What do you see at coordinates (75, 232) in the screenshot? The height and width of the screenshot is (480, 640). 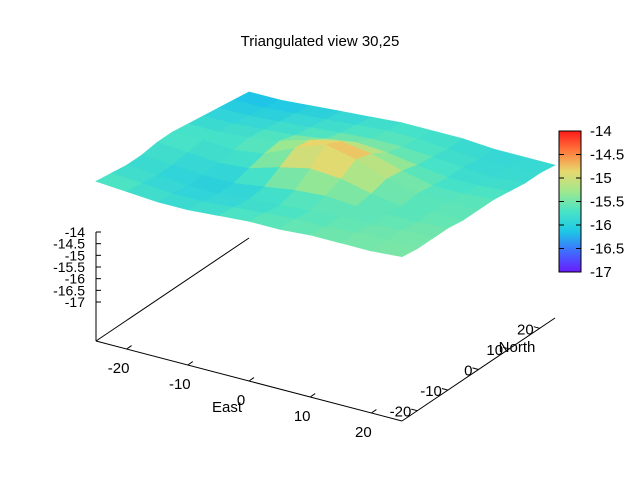 I see `z-tick-label: -14` at bounding box center [75, 232].